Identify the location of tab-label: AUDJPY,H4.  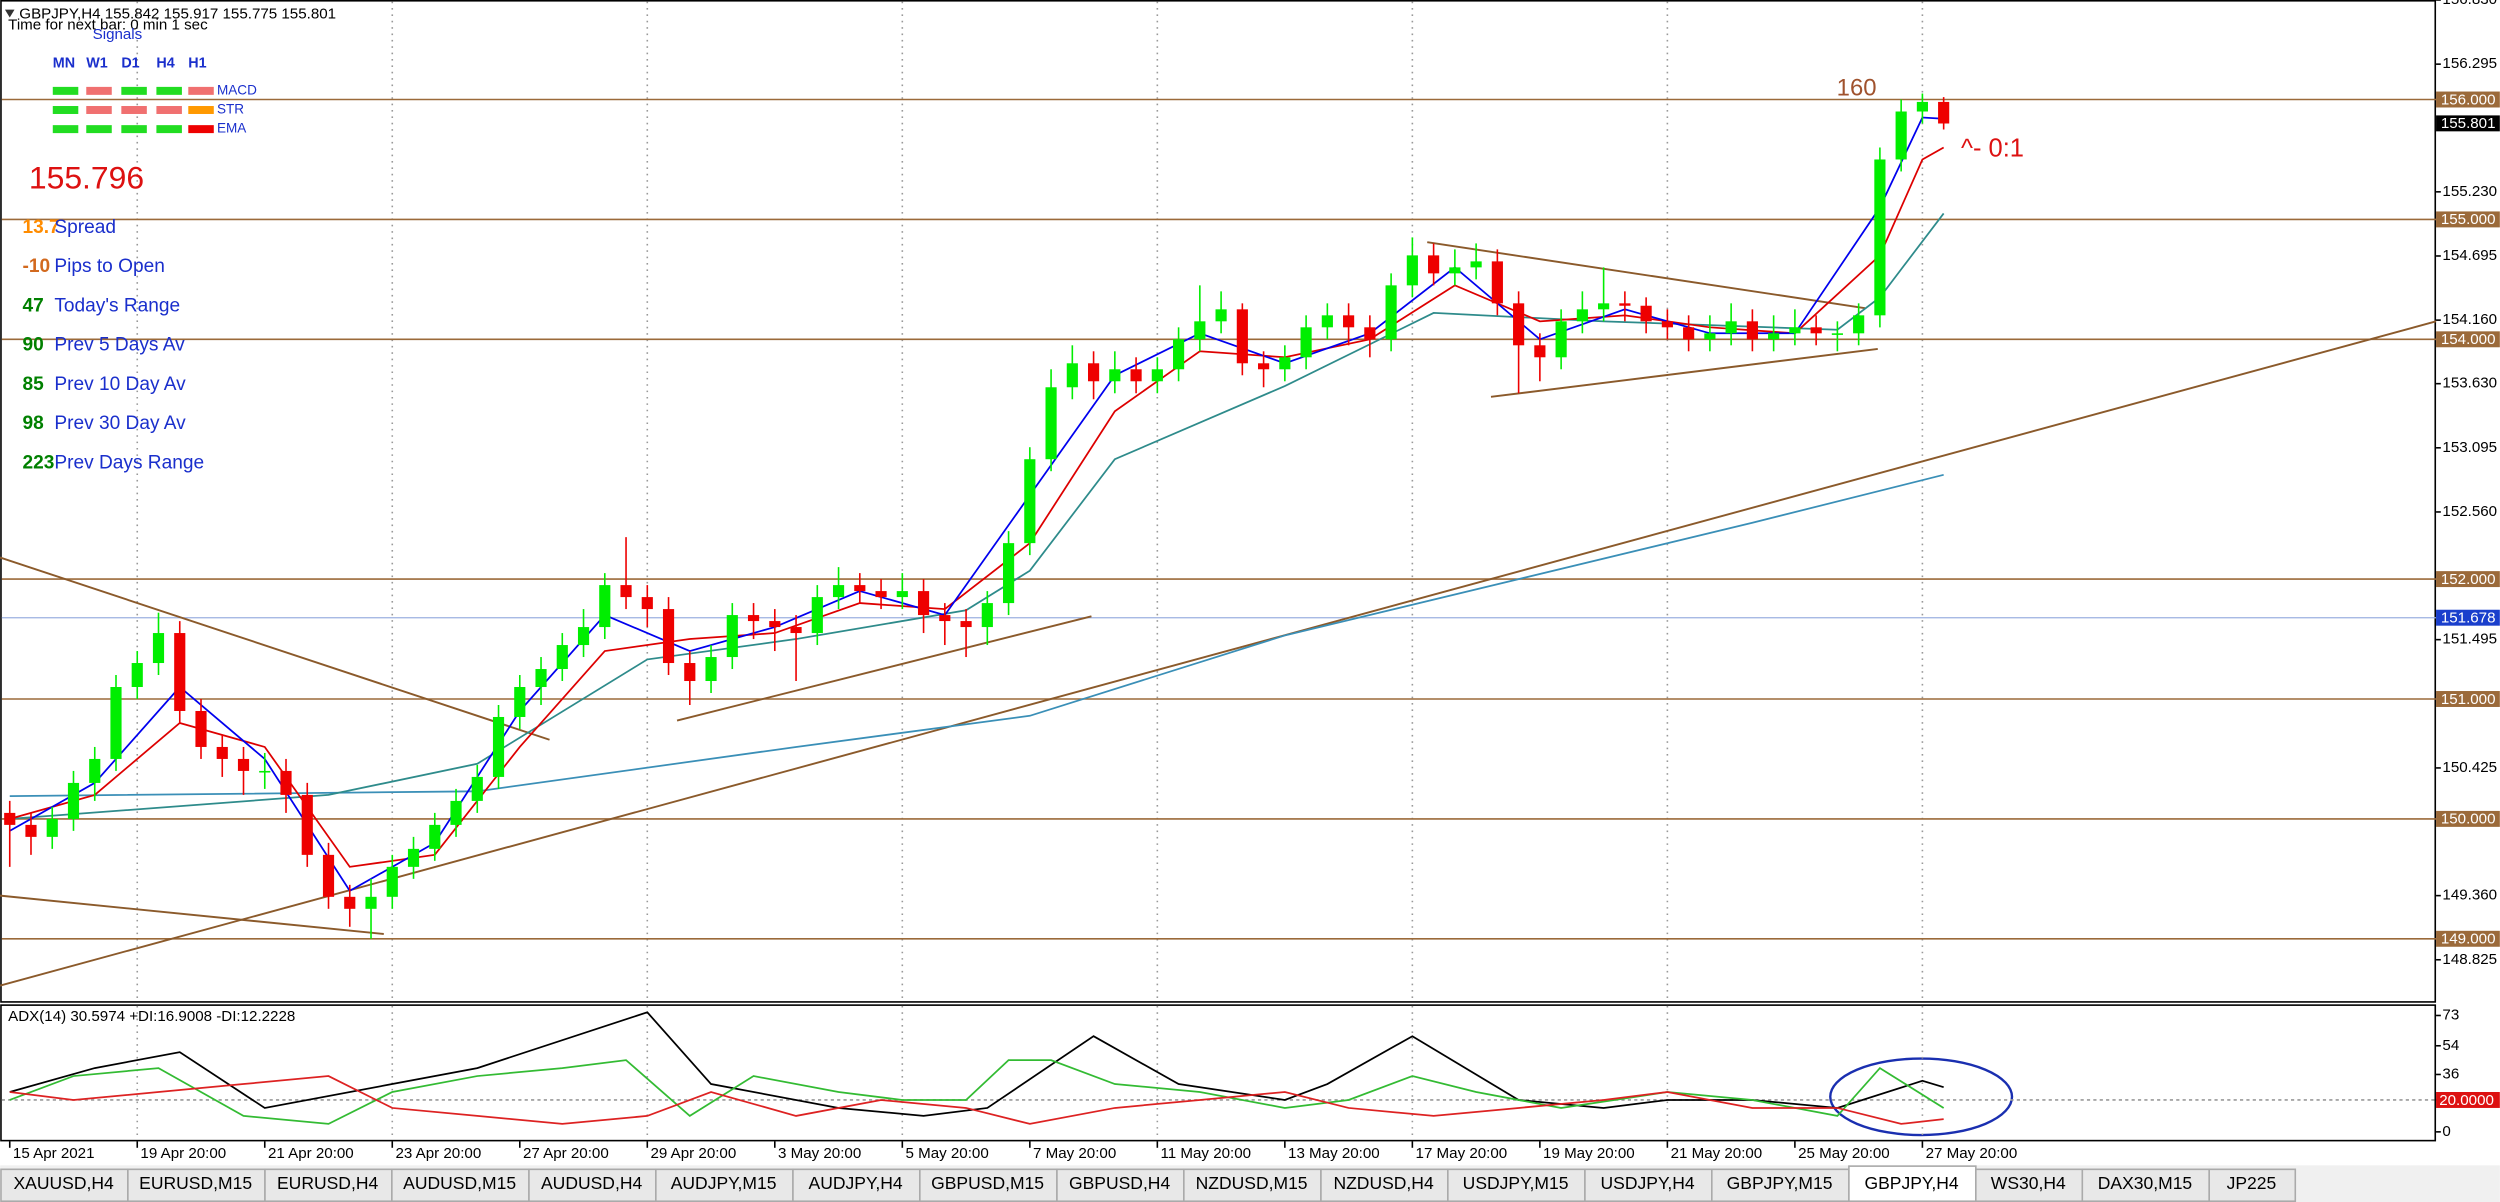
(856, 1183).